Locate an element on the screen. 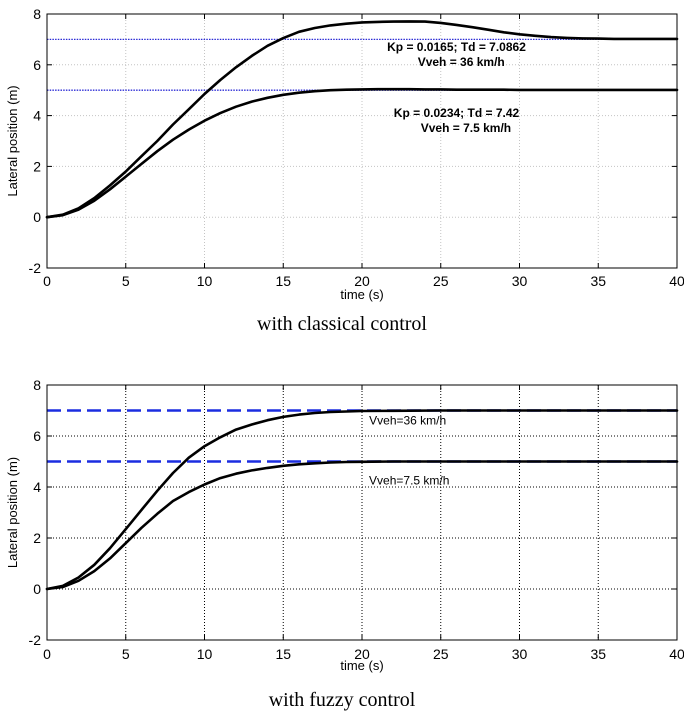  annotation: Vveh = 7.5 km/h is located at coordinates (466, 128).